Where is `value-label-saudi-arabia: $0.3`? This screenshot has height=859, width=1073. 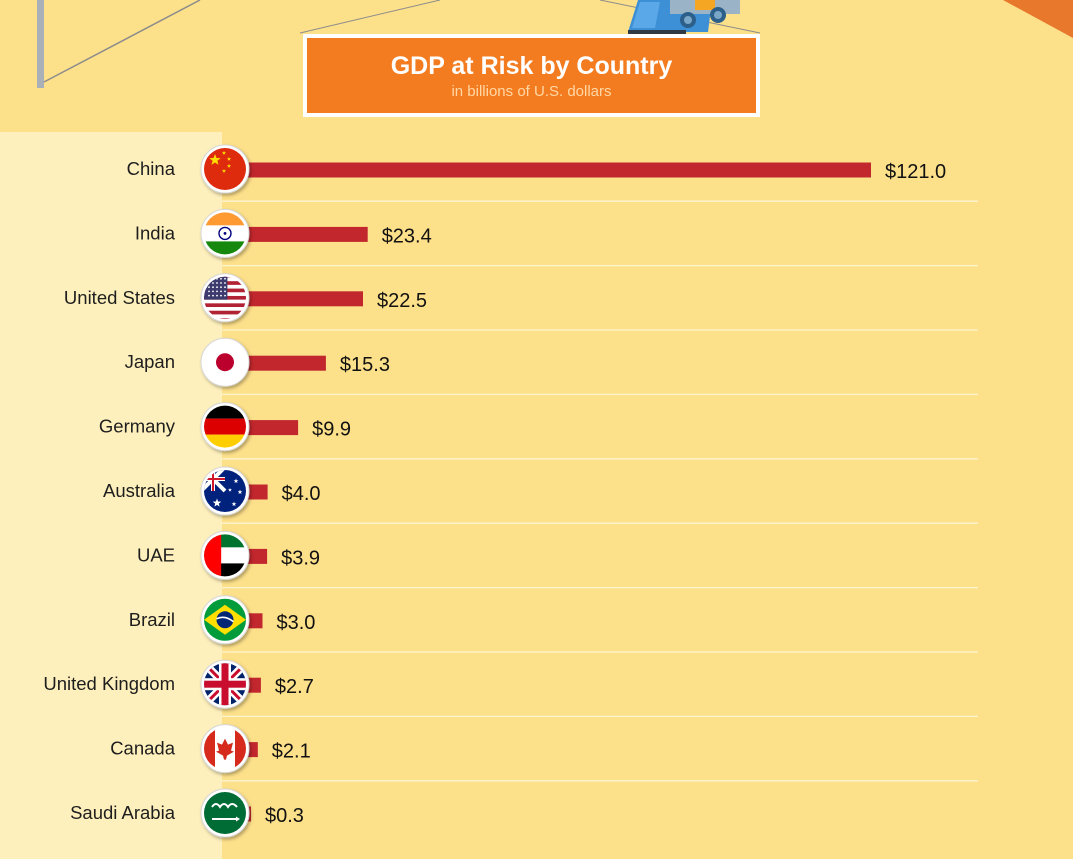
value-label-saudi-arabia: $0.3 is located at coordinates (284, 816).